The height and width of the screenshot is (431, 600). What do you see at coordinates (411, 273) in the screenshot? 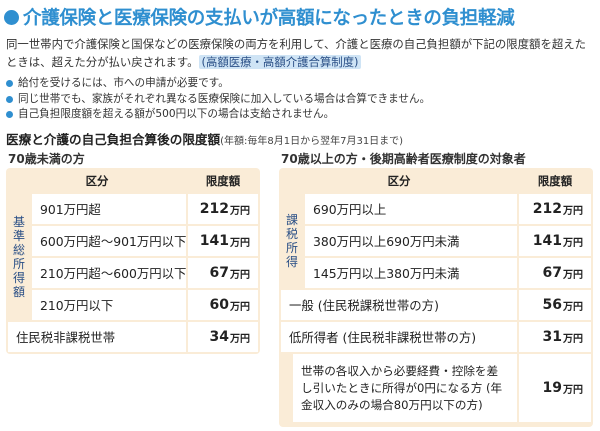
I see `table-row-label: 145万円以上380万円未満` at bounding box center [411, 273].